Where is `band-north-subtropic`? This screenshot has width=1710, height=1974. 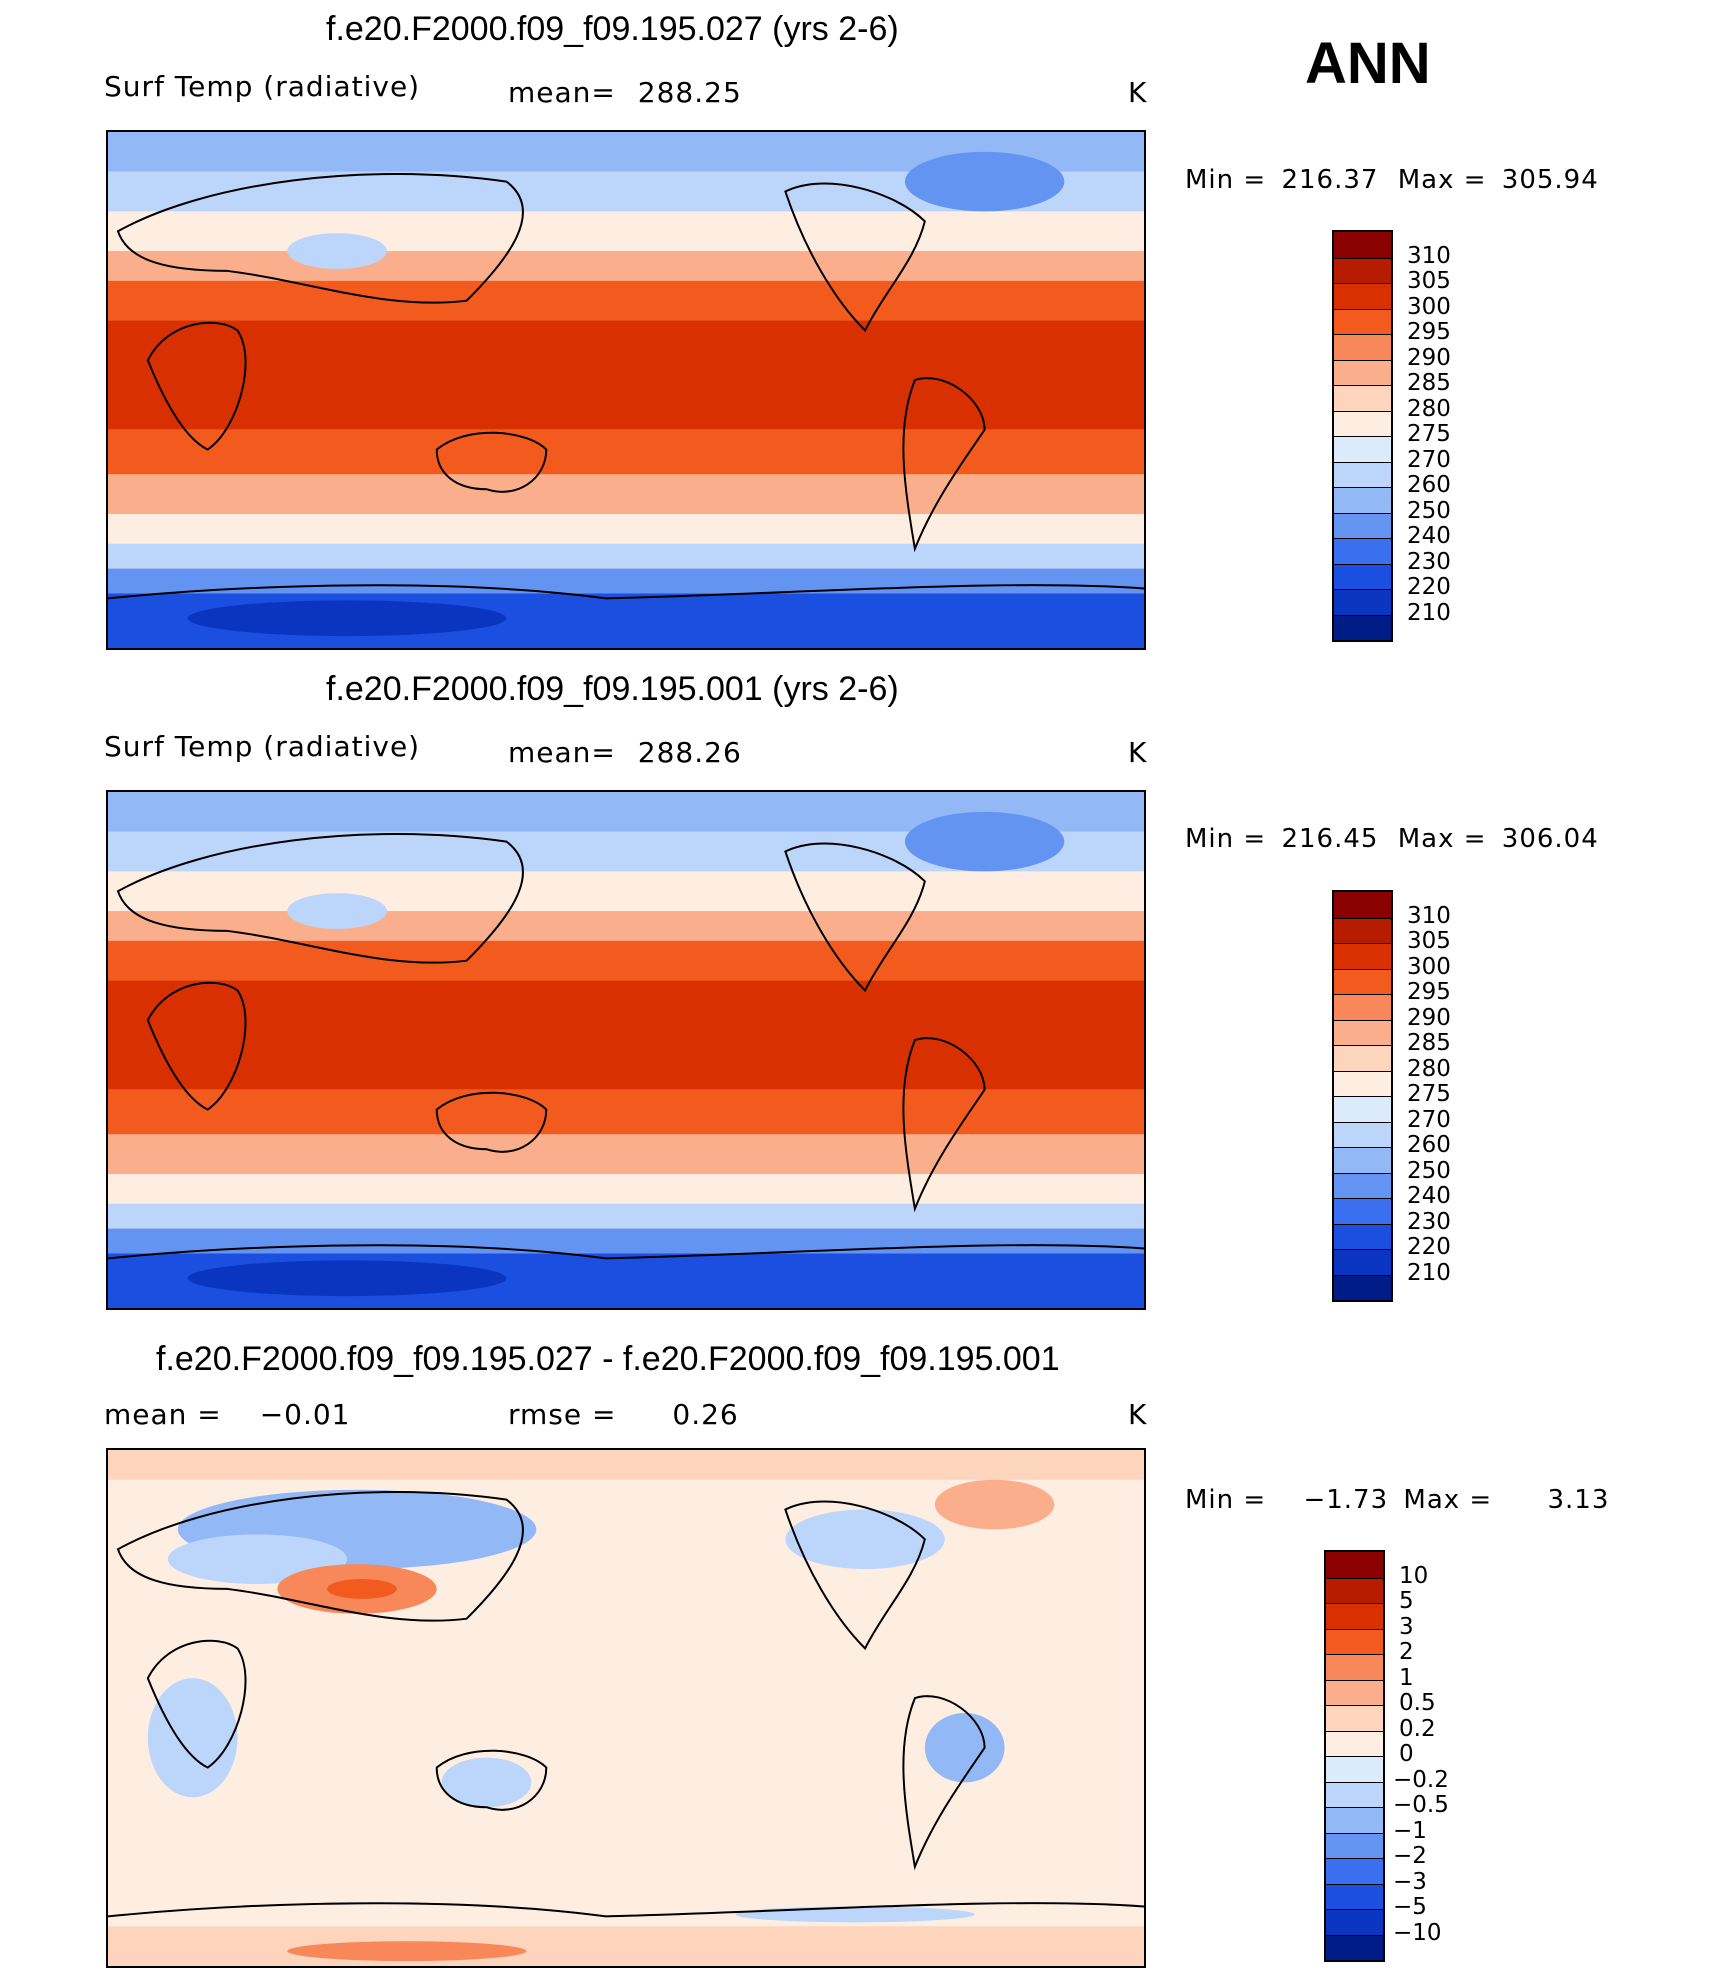
band-north-subtropic is located at coordinates (626, 960).